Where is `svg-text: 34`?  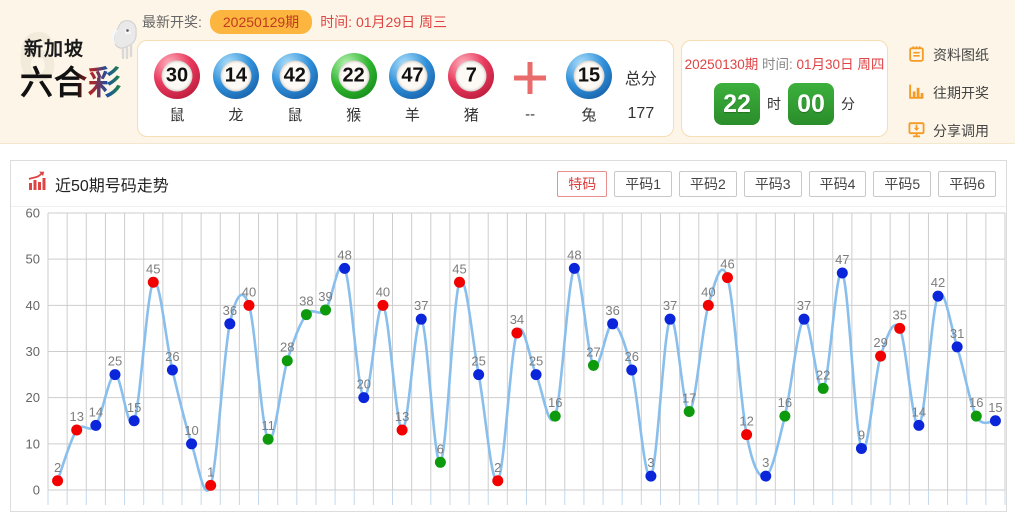
svg-text: 34 is located at coordinates (517, 319).